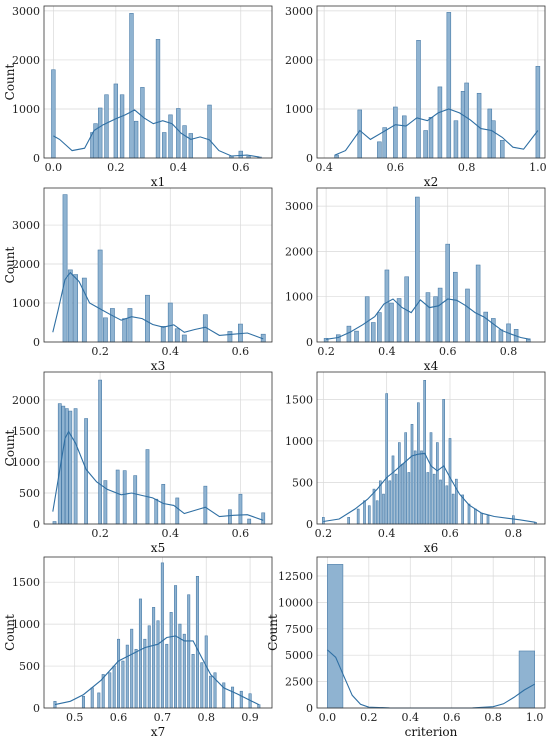 This screenshot has width=550, height=738. Describe the element at coordinates (538, 167) in the screenshot. I see `x-tick-label: 1.0` at that location.